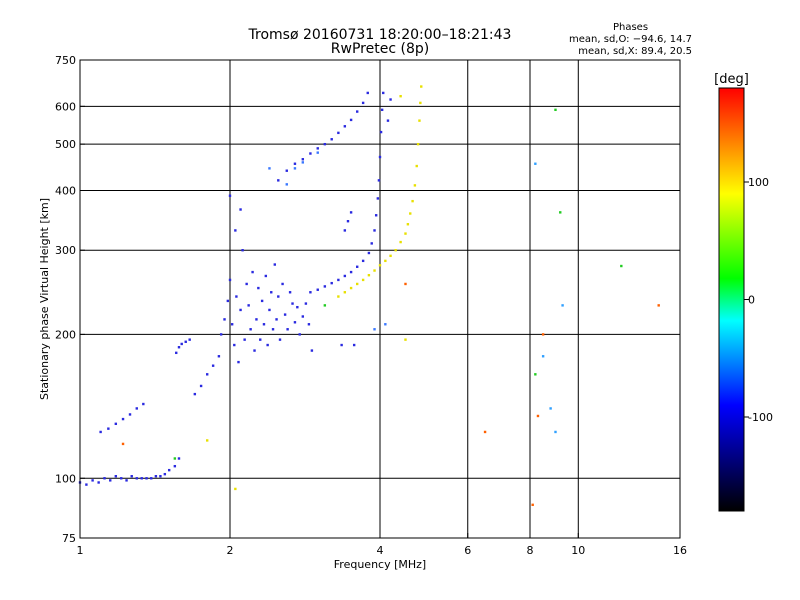 This screenshot has height=600, width=800. Describe the element at coordinates (380, 564) in the screenshot. I see `x-axis-label: Frequency [MHz]` at that location.